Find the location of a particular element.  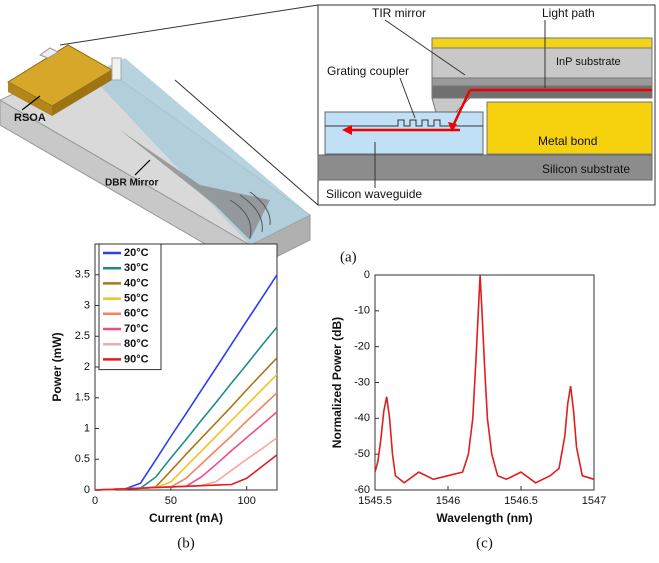

legend-label: 90°C is located at coordinates (136, 359).